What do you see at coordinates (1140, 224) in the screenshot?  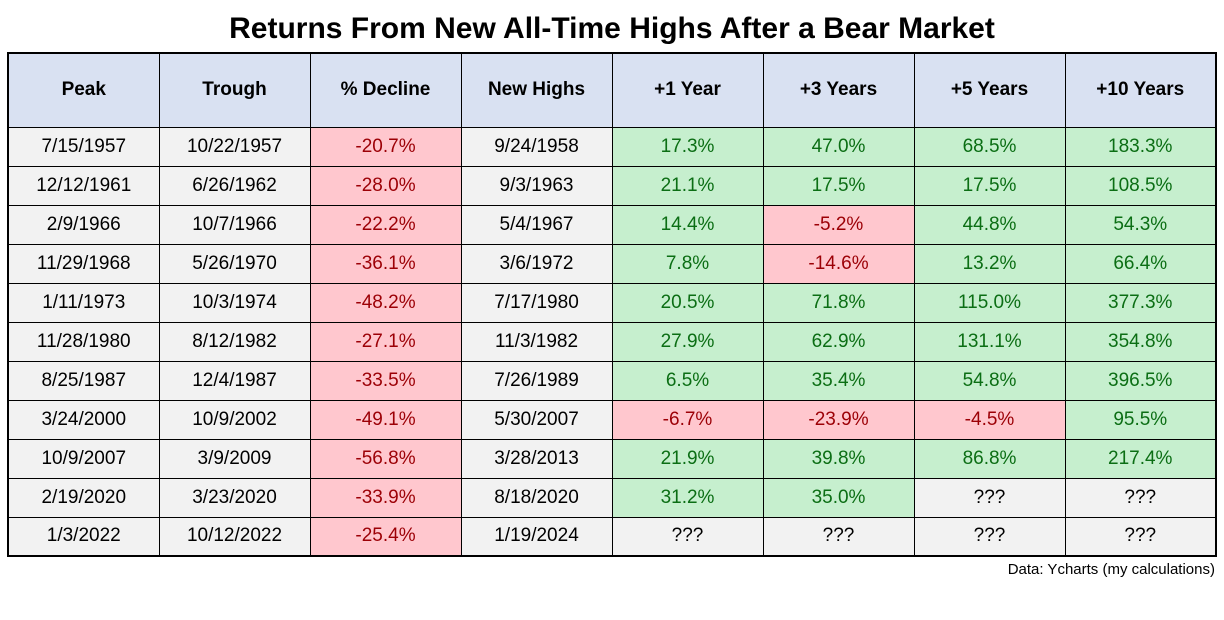 I see `cell-plus-10-years: 54.3%` at bounding box center [1140, 224].